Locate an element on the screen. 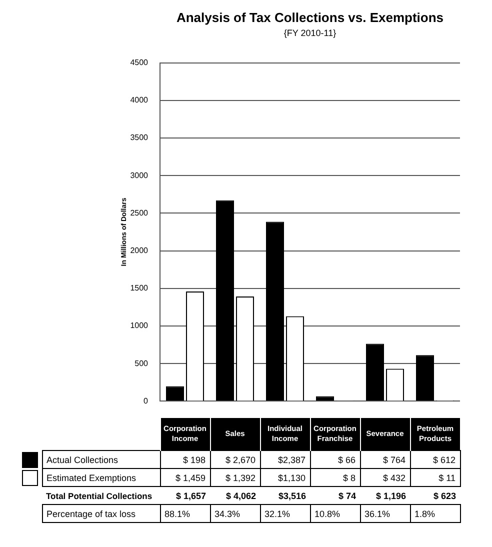 The width and height of the screenshot is (492, 547). data-label: $ 66 is located at coordinates (335, 459).